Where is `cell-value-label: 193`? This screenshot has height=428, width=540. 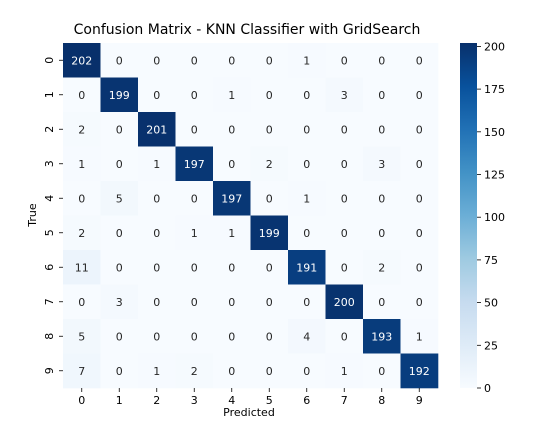
cell-value-label: 193 is located at coordinates (381, 336).